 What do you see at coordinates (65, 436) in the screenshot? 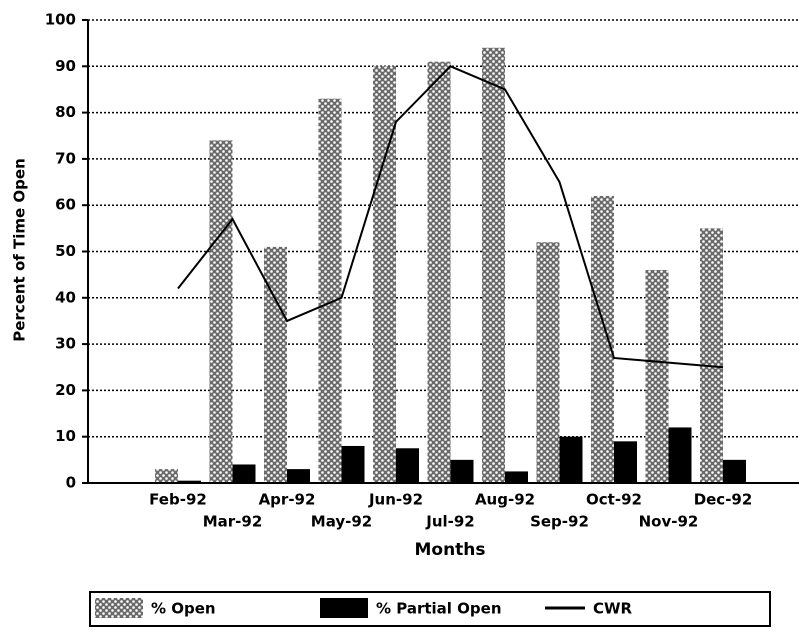
I see `y-tick-label: 10` at bounding box center [65, 436].